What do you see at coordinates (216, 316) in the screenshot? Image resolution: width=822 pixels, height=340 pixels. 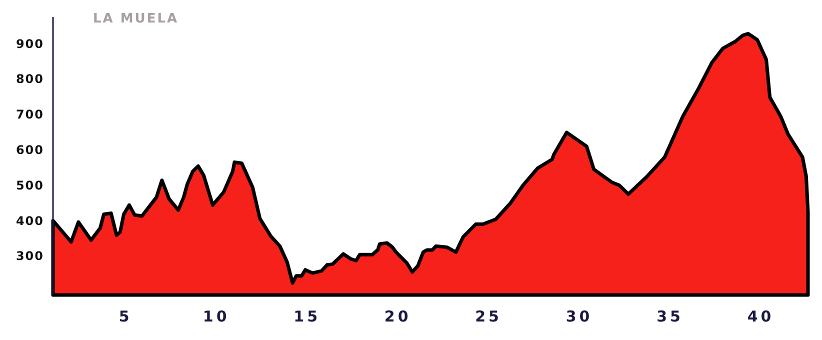 I see `x-tick-label: 10` at bounding box center [216, 316].